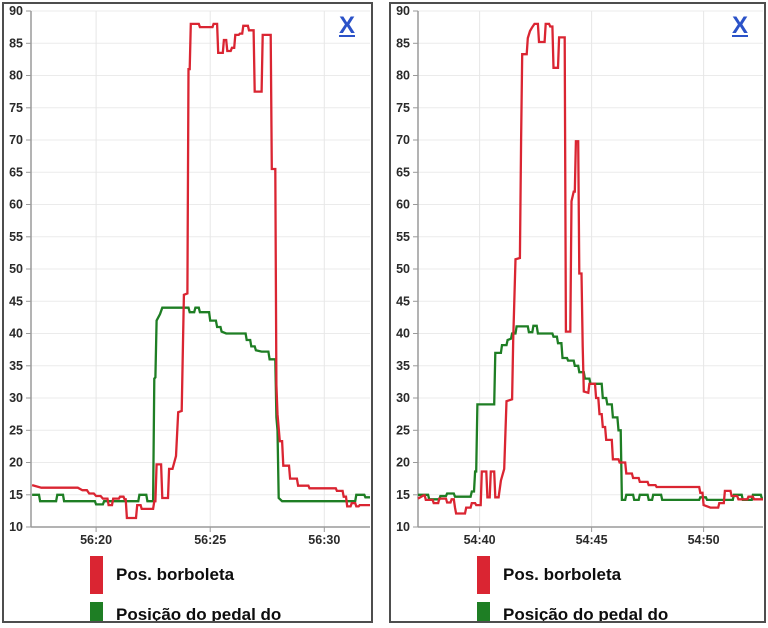  I want to click on x-axis-tick-label: 54:45, so click(592, 540).